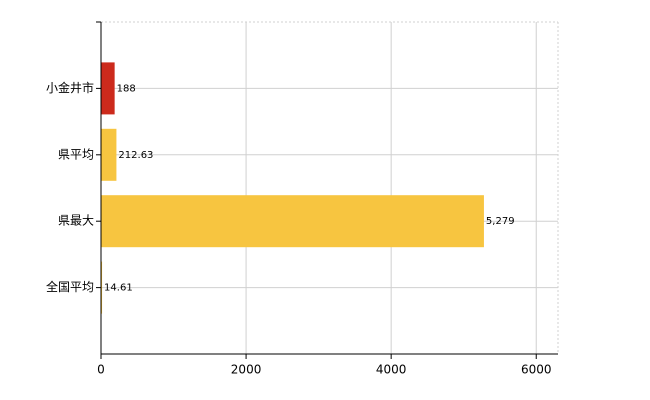  I want to click on value-label: 14.61, so click(118, 288).